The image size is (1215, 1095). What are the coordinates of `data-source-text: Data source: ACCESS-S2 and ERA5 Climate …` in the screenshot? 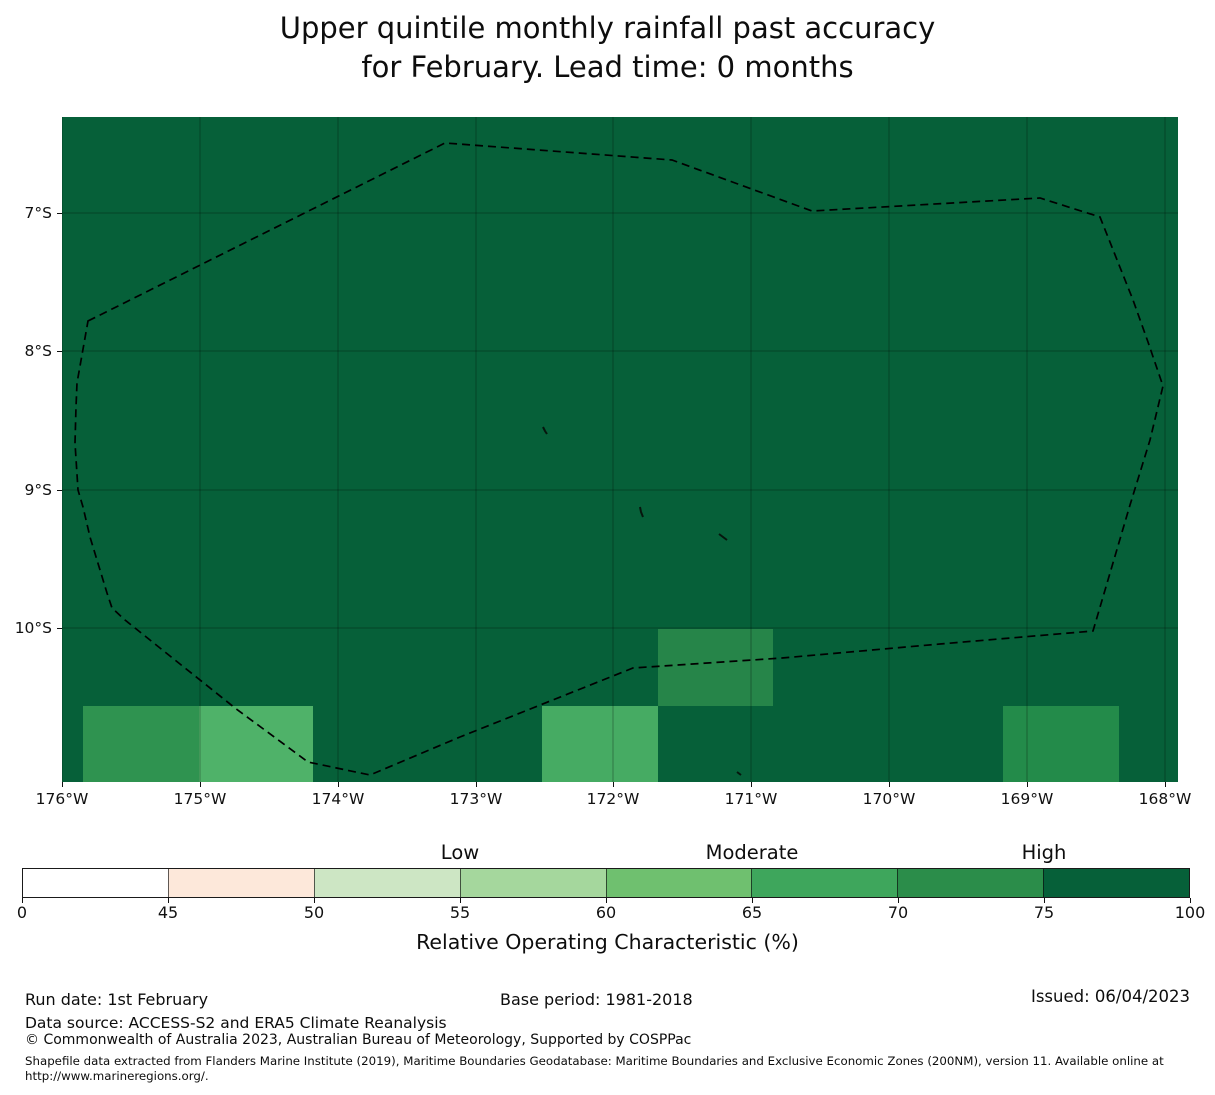 It's located at (236, 1023).